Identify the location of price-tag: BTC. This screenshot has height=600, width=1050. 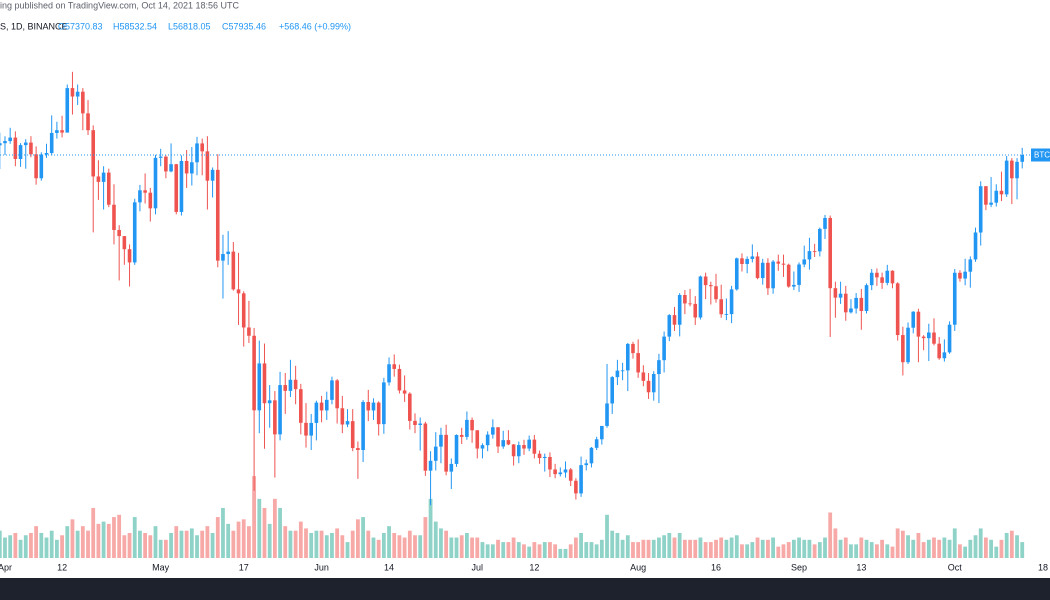
(1042, 155).